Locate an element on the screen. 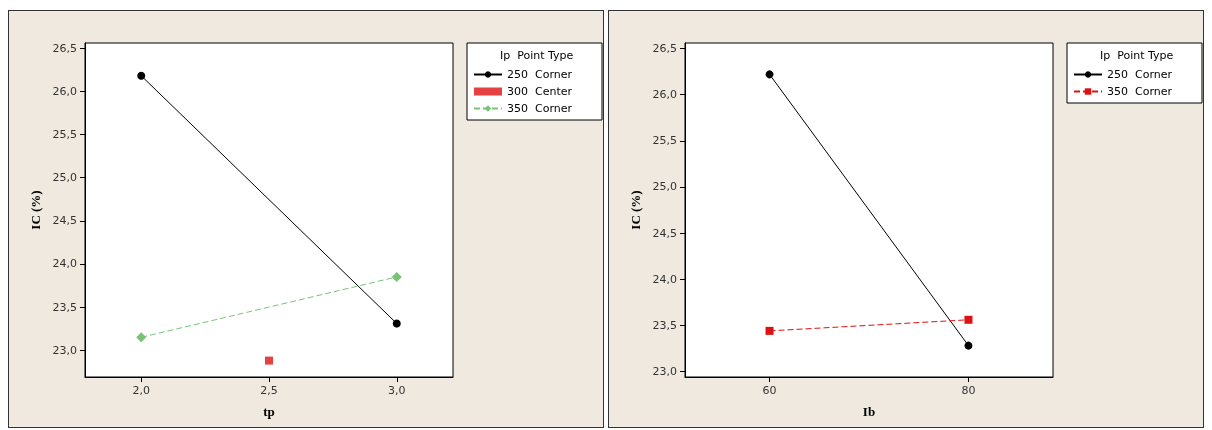  x-tick-label: 3,0 is located at coordinates (397, 390).